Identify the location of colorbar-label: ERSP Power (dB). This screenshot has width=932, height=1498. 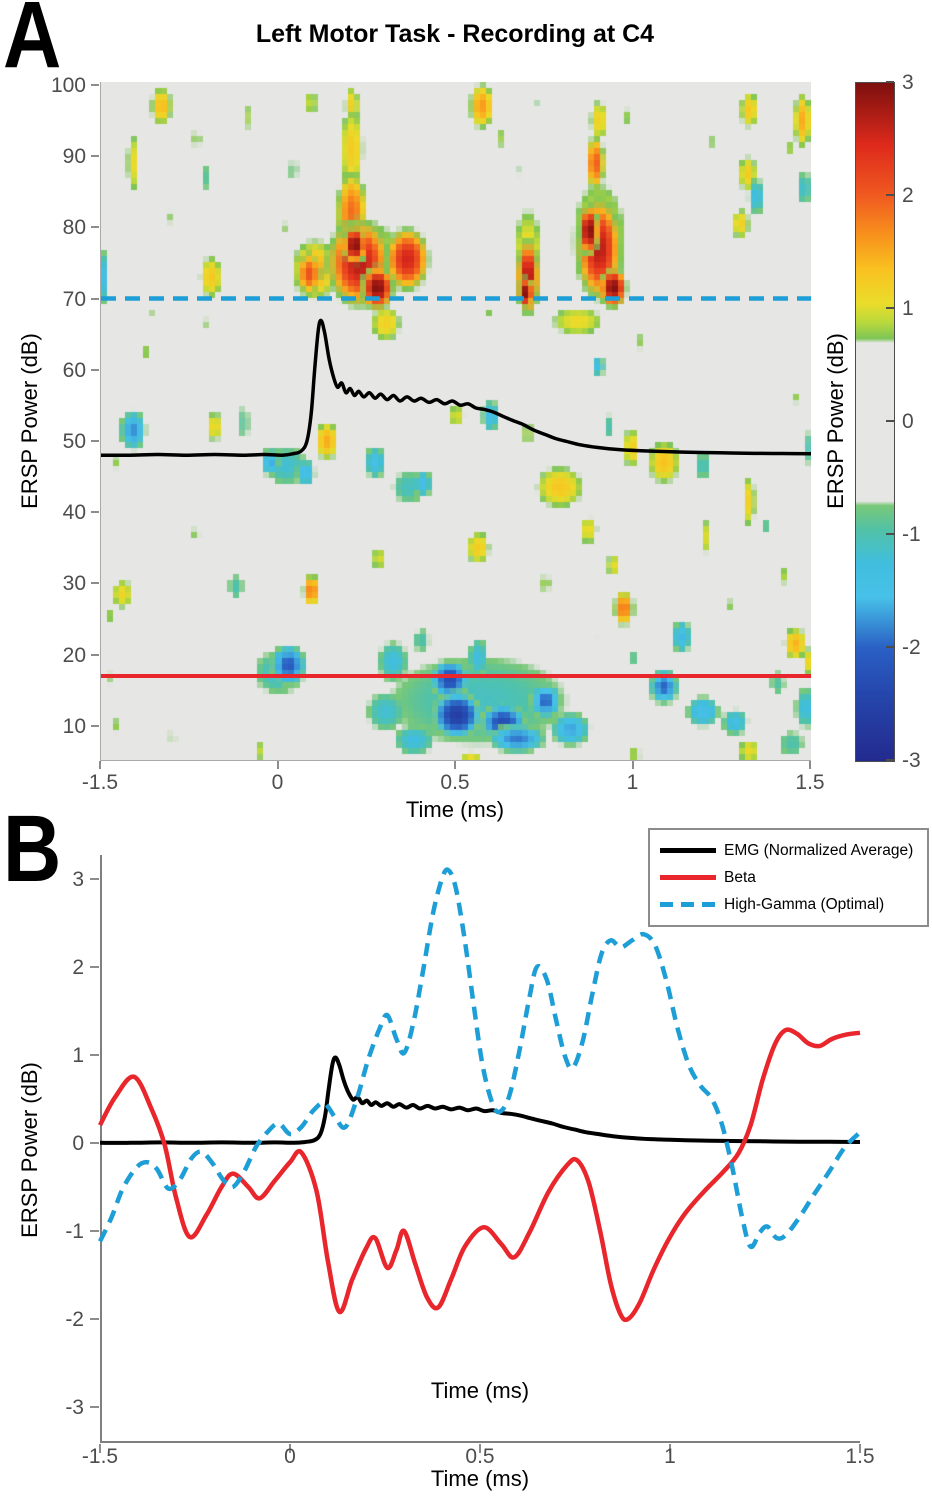
(835, 421).